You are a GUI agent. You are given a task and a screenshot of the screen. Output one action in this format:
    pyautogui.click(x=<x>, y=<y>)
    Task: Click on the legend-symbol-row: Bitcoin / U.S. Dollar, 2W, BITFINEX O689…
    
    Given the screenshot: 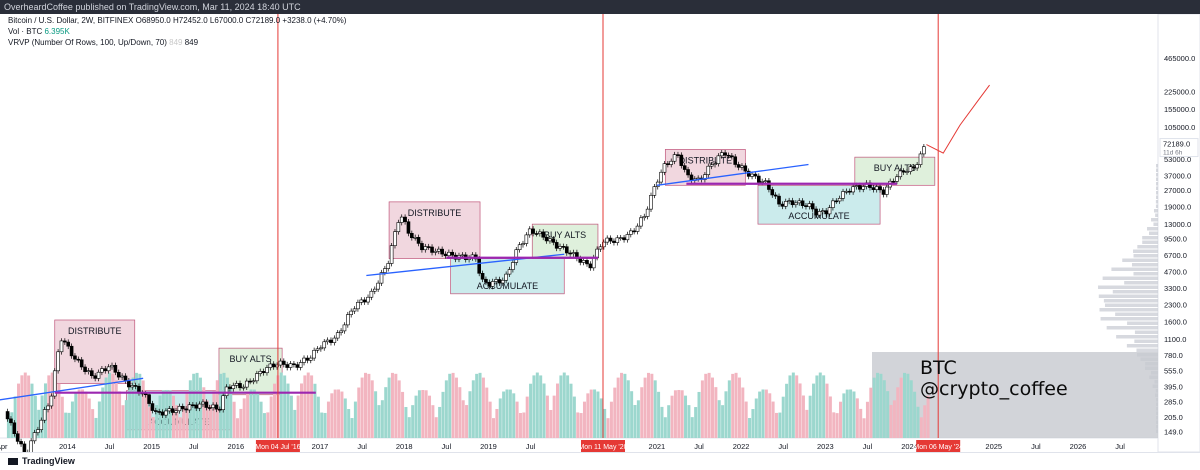 What is the action you would take?
    pyautogui.click(x=177, y=21)
    